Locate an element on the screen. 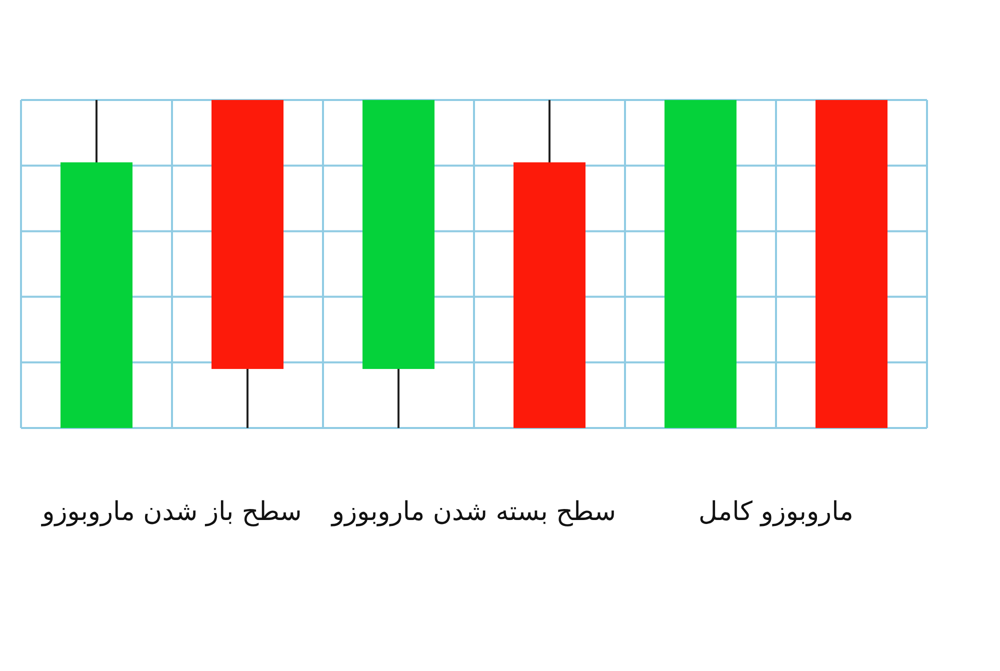 Image resolution: width=1000 pixels, height=671 pixels. text: ماروبوزو کامل is located at coordinates (776, 512).